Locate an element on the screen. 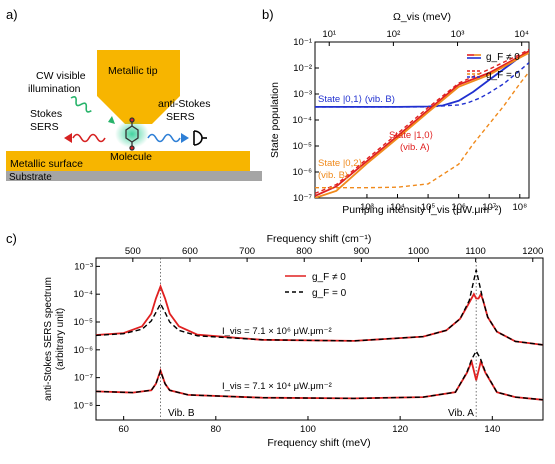 This screenshot has height=464, width=555. metallic-tip-label: Metallic tip is located at coordinates (133, 71).